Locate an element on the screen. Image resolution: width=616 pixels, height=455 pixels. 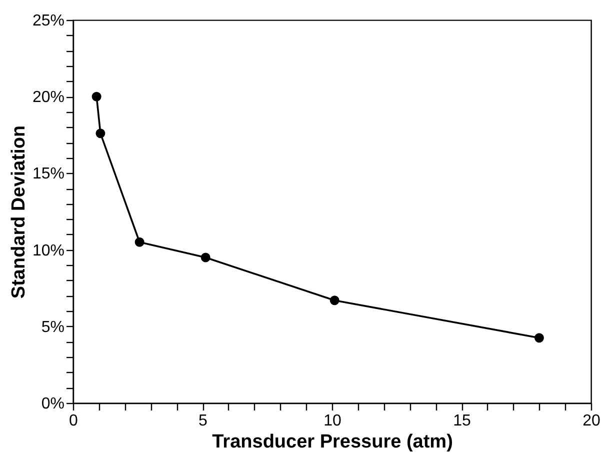
x-tick-label: 20 is located at coordinates (591, 421).